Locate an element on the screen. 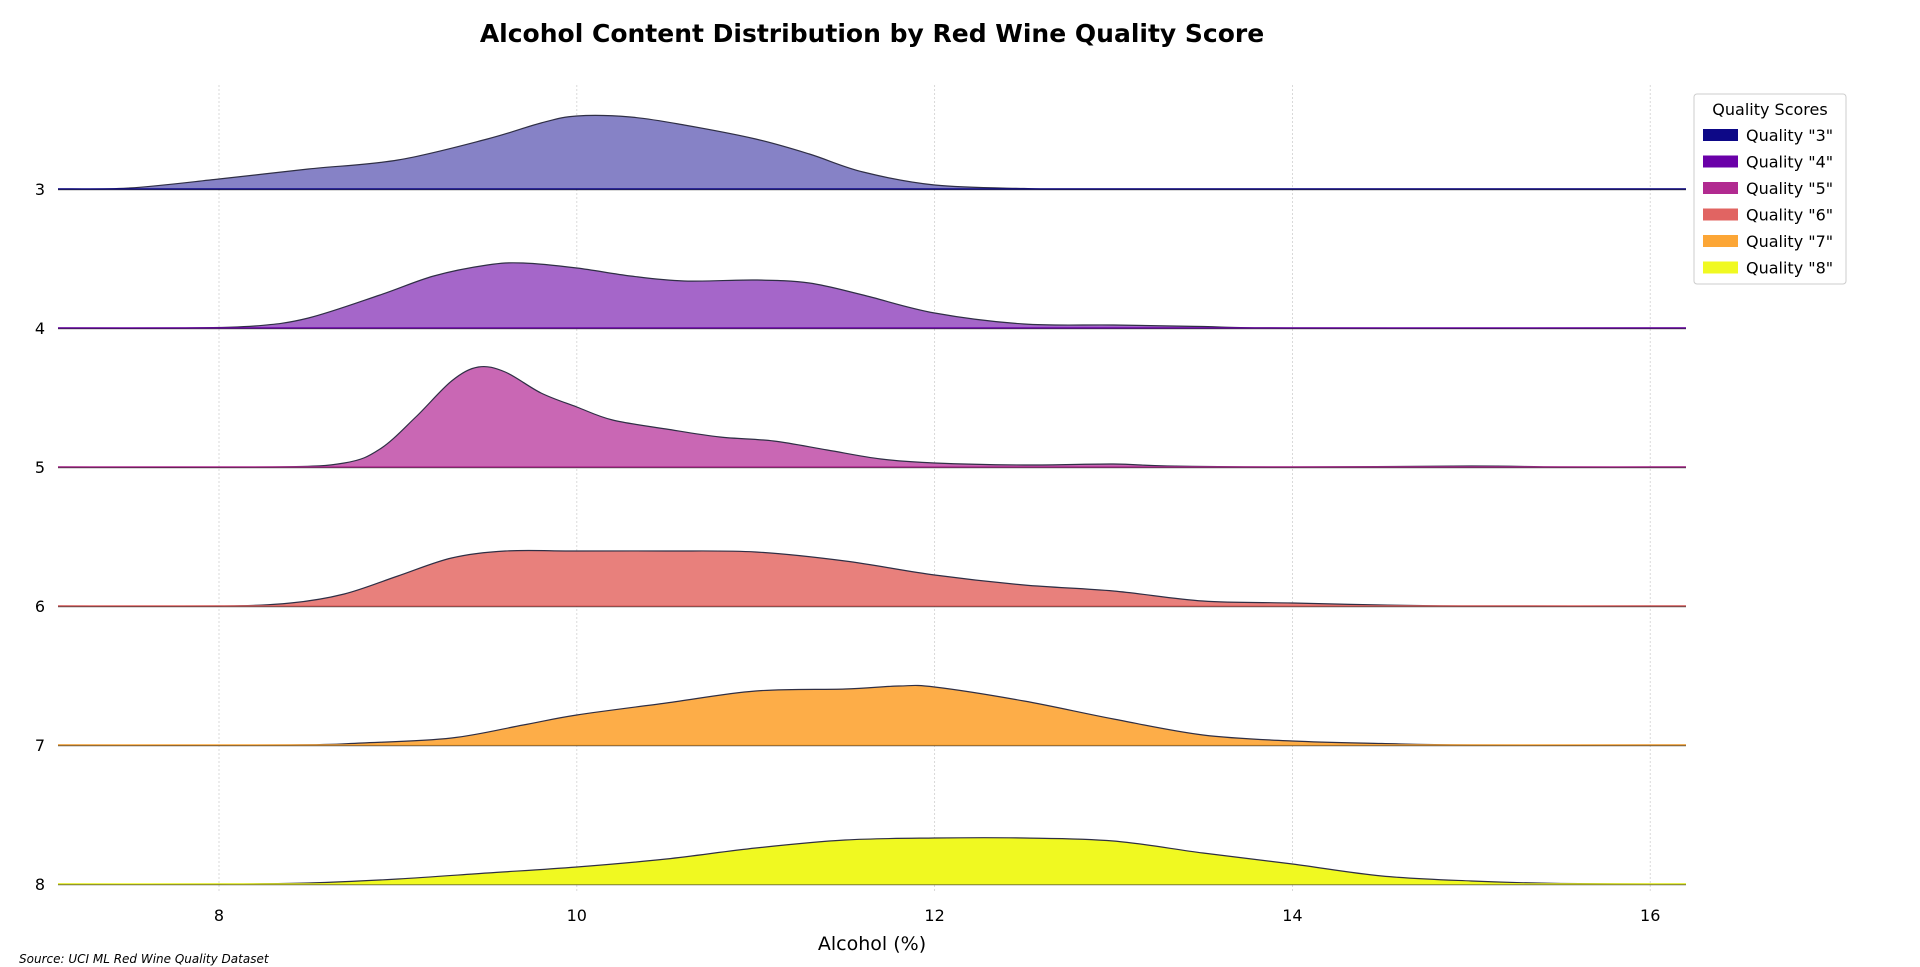 The image size is (1920, 967). y-tick-label-7: 7 is located at coordinates (40, 745).